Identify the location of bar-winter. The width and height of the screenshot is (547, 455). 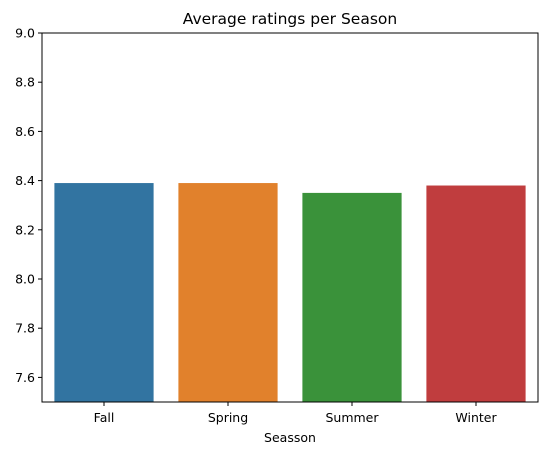
(476, 293).